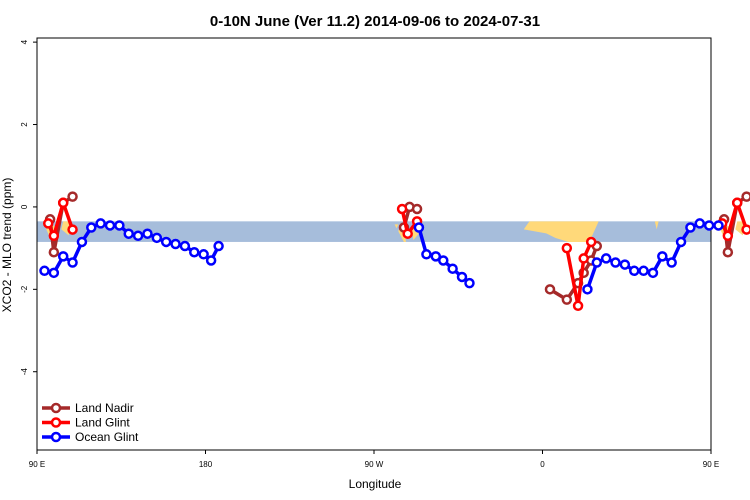 Image resolution: width=750 pixels, height=500 pixels. What do you see at coordinates (375, 484) in the screenshot?
I see `x-axis-label: Longitude` at bounding box center [375, 484].